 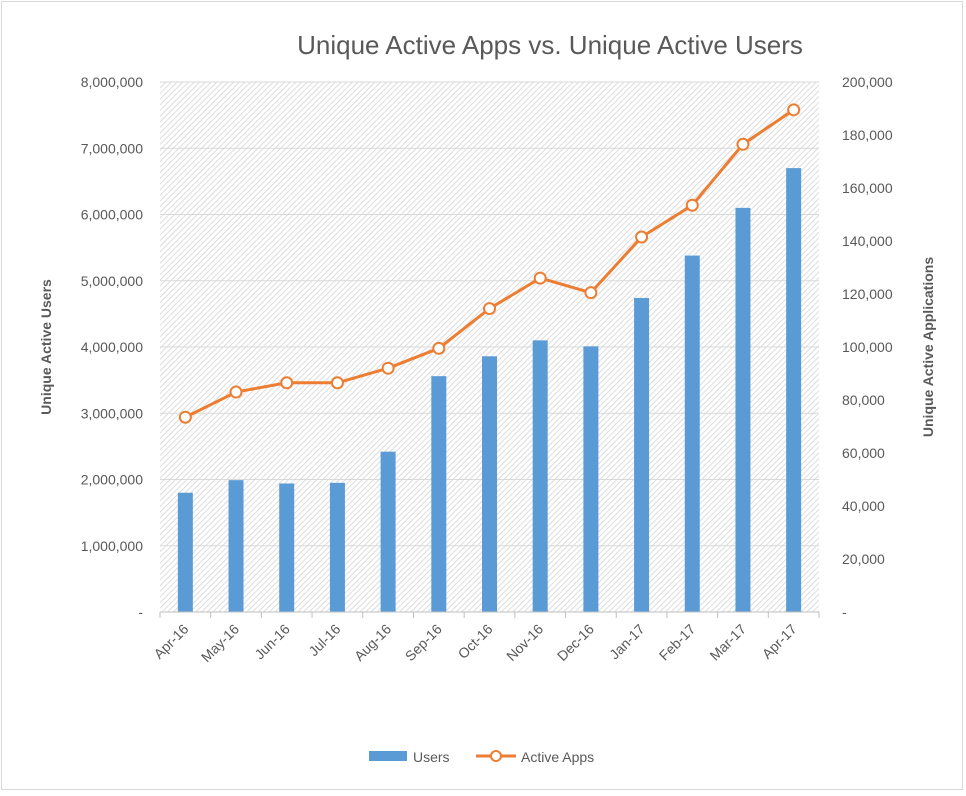 I want to click on x-tick-label: Oct-16, so click(x=475, y=641).